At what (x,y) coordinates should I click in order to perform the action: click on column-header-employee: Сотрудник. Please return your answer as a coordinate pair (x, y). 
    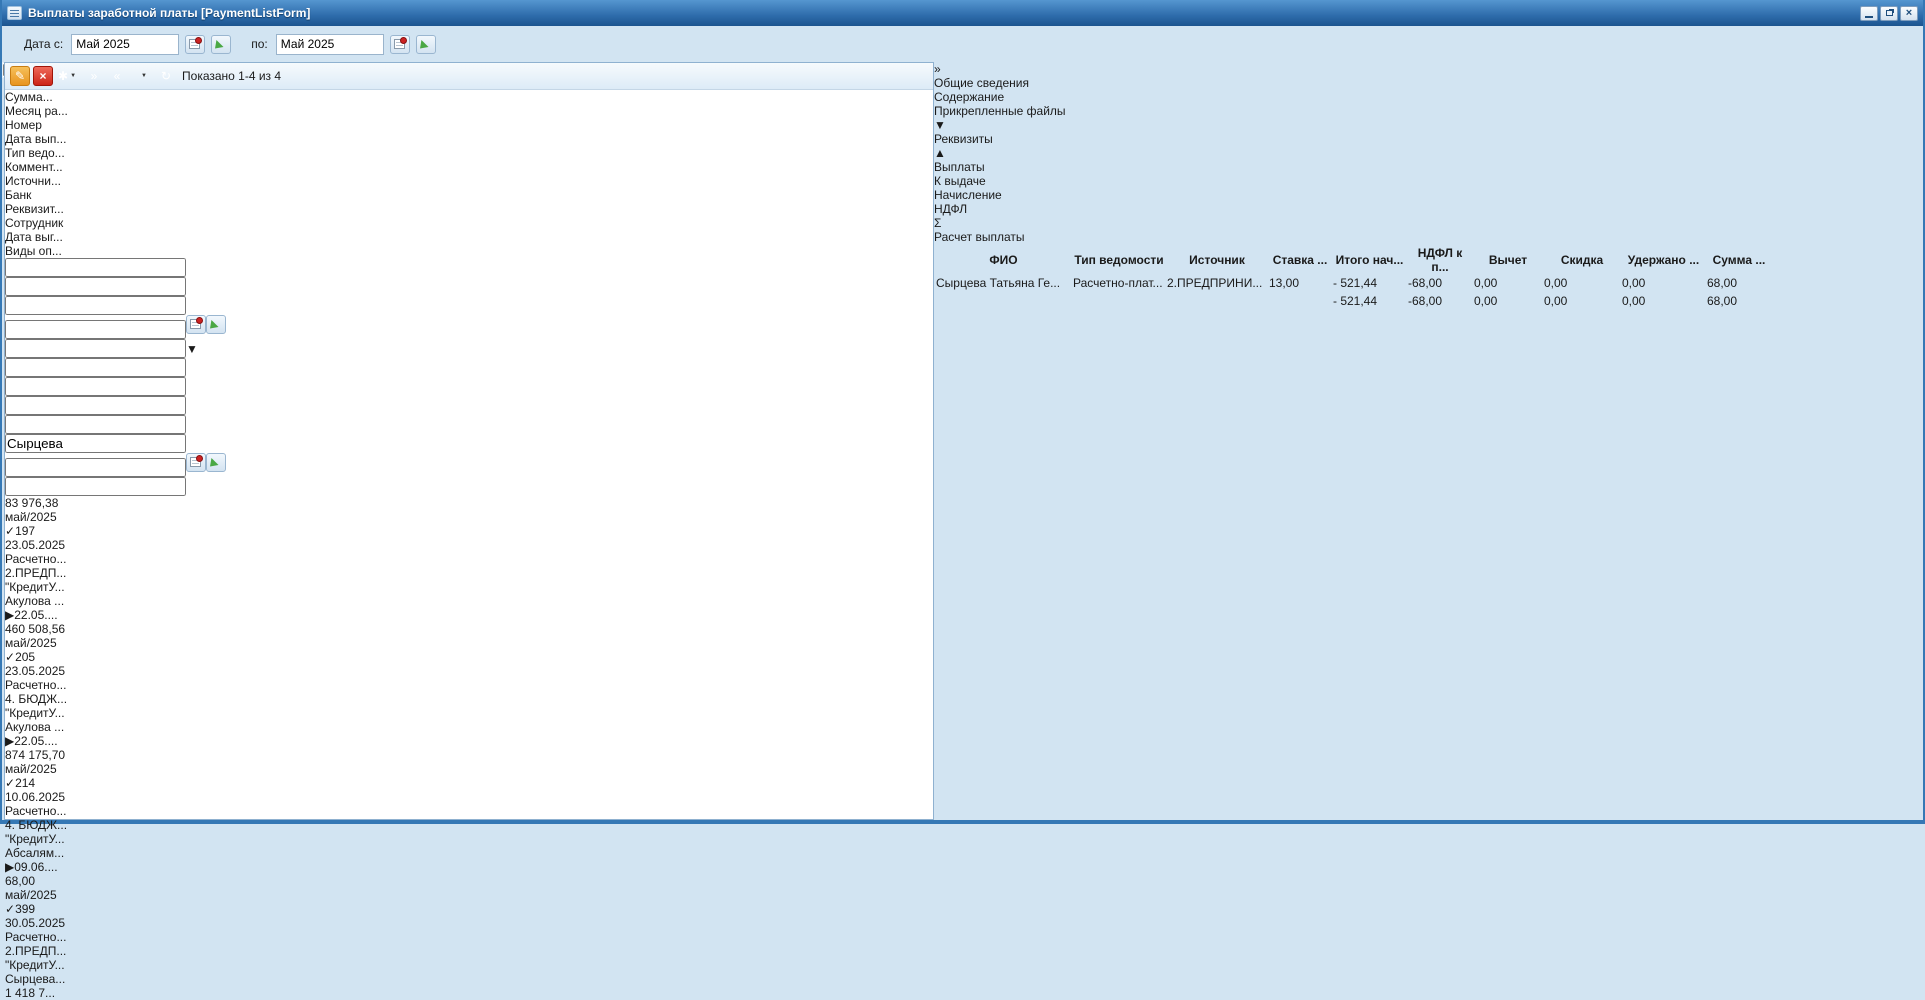
    Looking at the image, I should click on (34, 223).